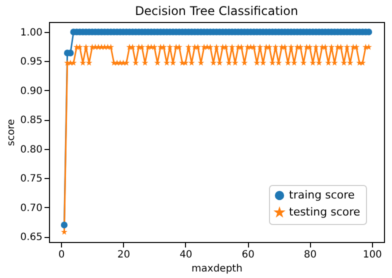 The height and width of the screenshot is (278, 392). I want to click on x-tick-label: 80, so click(310, 255).